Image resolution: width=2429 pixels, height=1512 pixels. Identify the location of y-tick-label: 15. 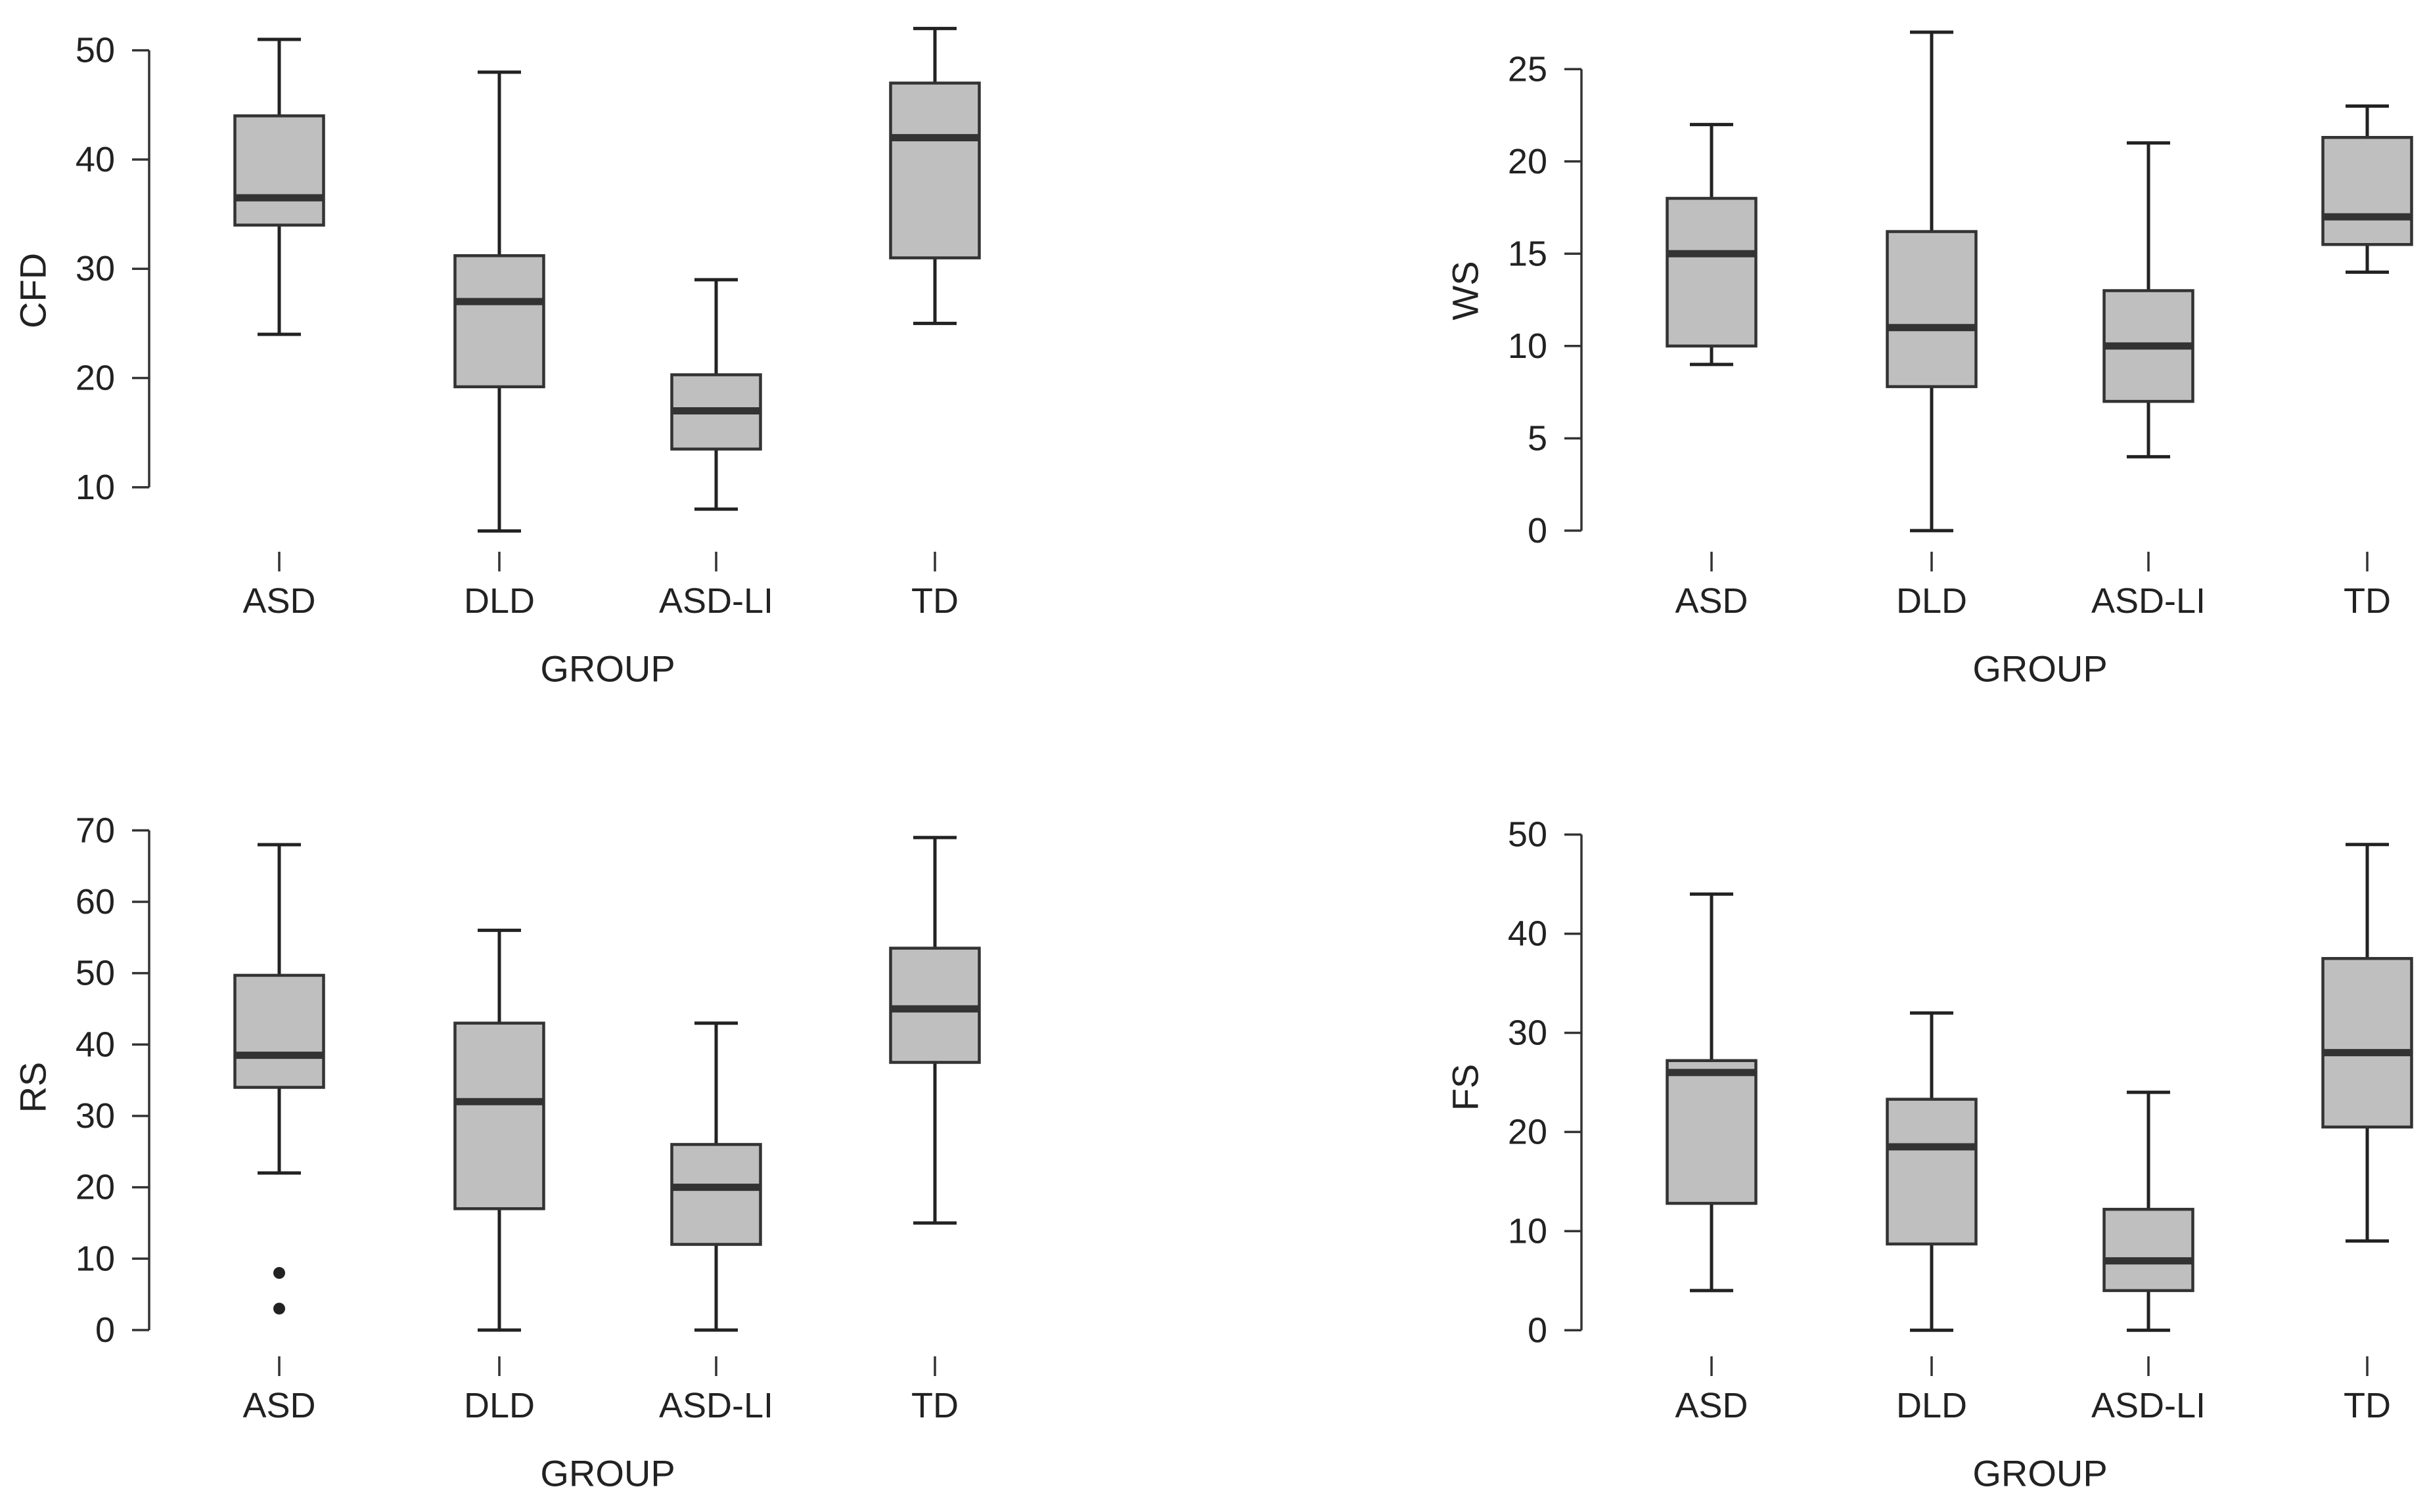
(1527, 254).